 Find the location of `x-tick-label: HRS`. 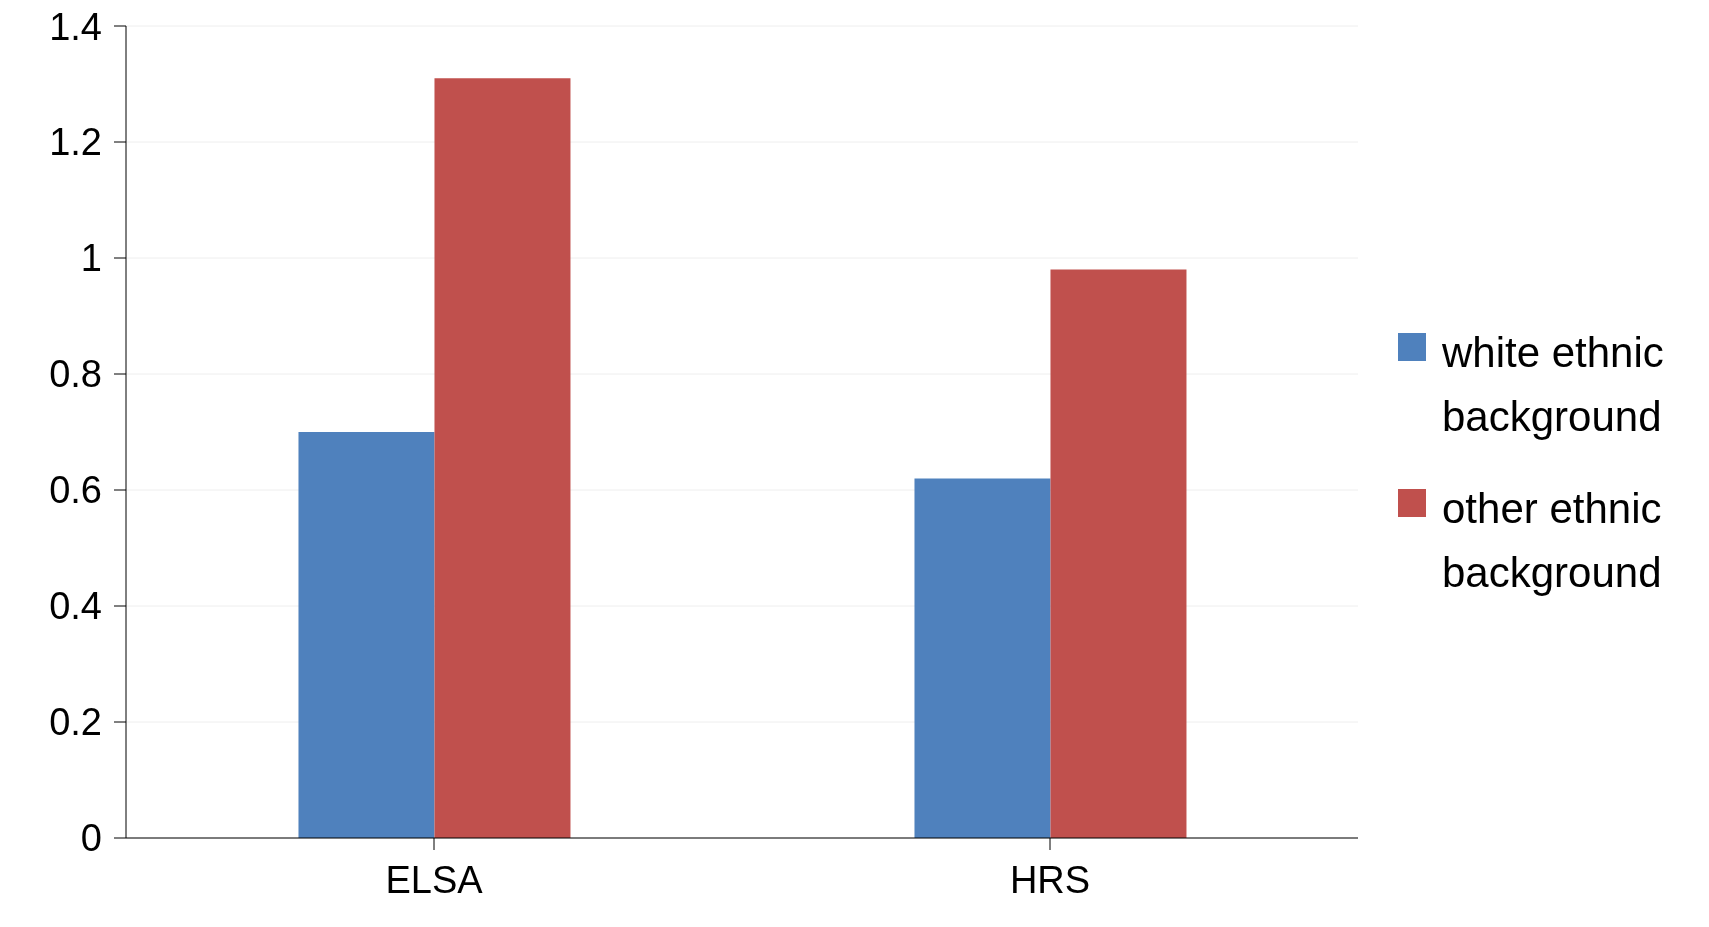

x-tick-label: HRS is located at coordinates (1050, 879).